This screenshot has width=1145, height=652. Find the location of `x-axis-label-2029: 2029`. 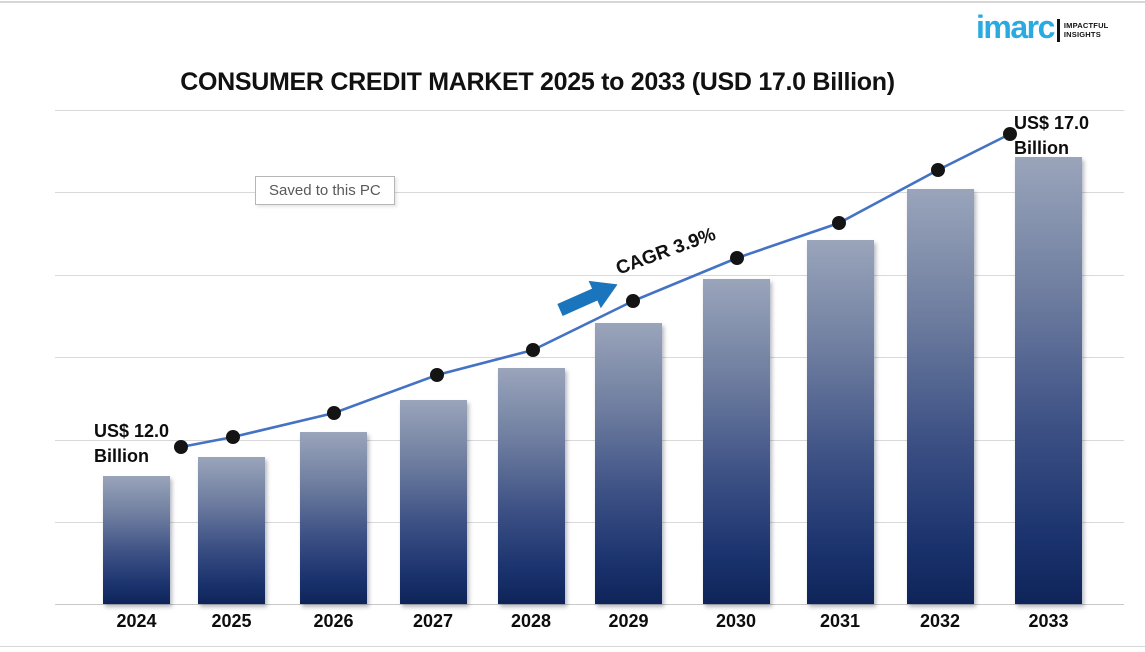

x-axis-label-2029: 2029 is located at coordinates (628, 621).